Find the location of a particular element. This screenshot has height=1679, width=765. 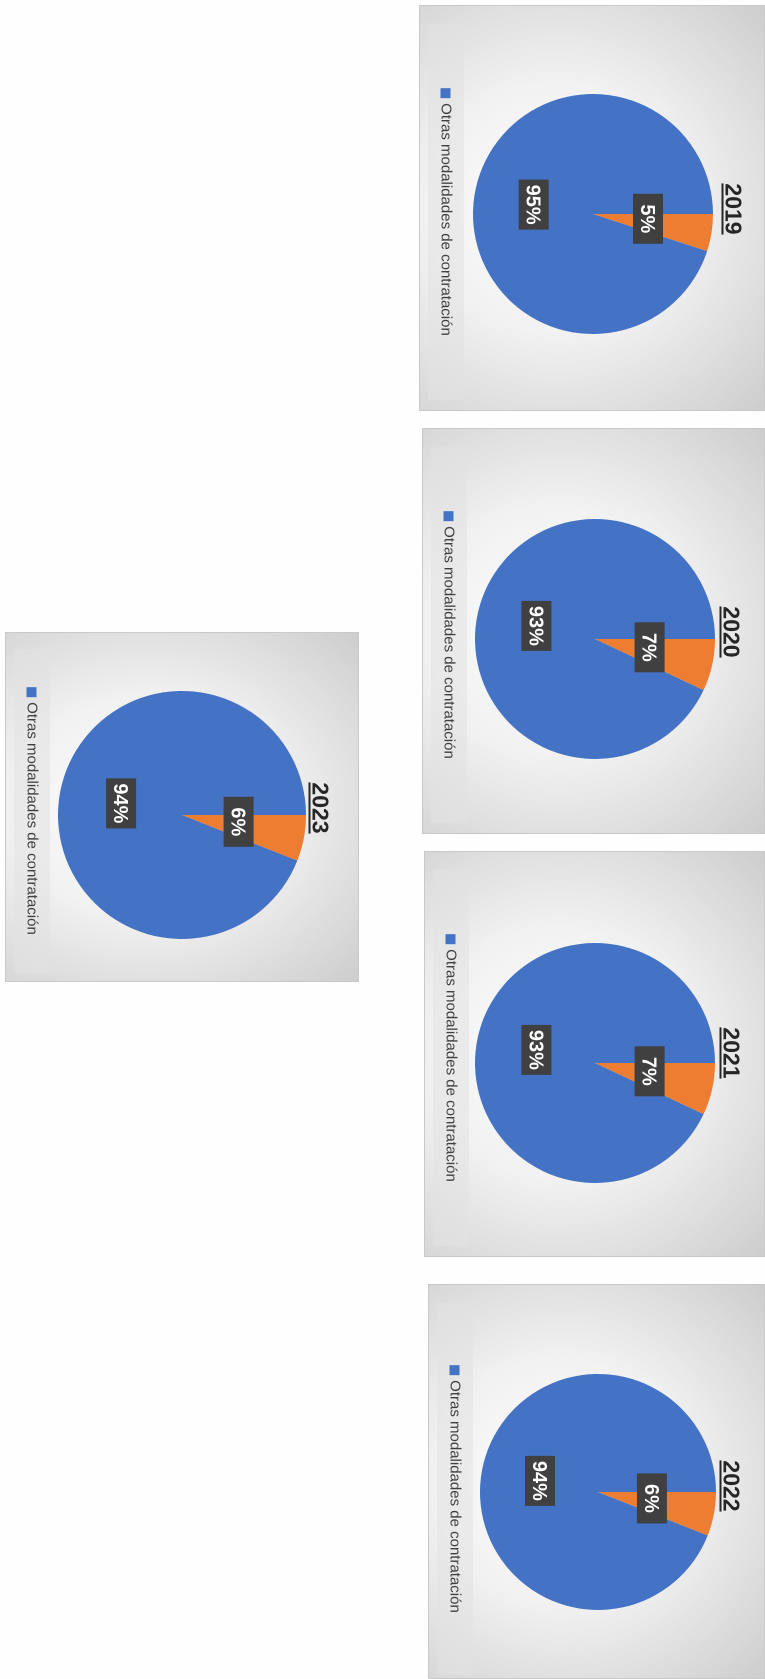

chart-title: 2020 is located at coordinates (731, 632).